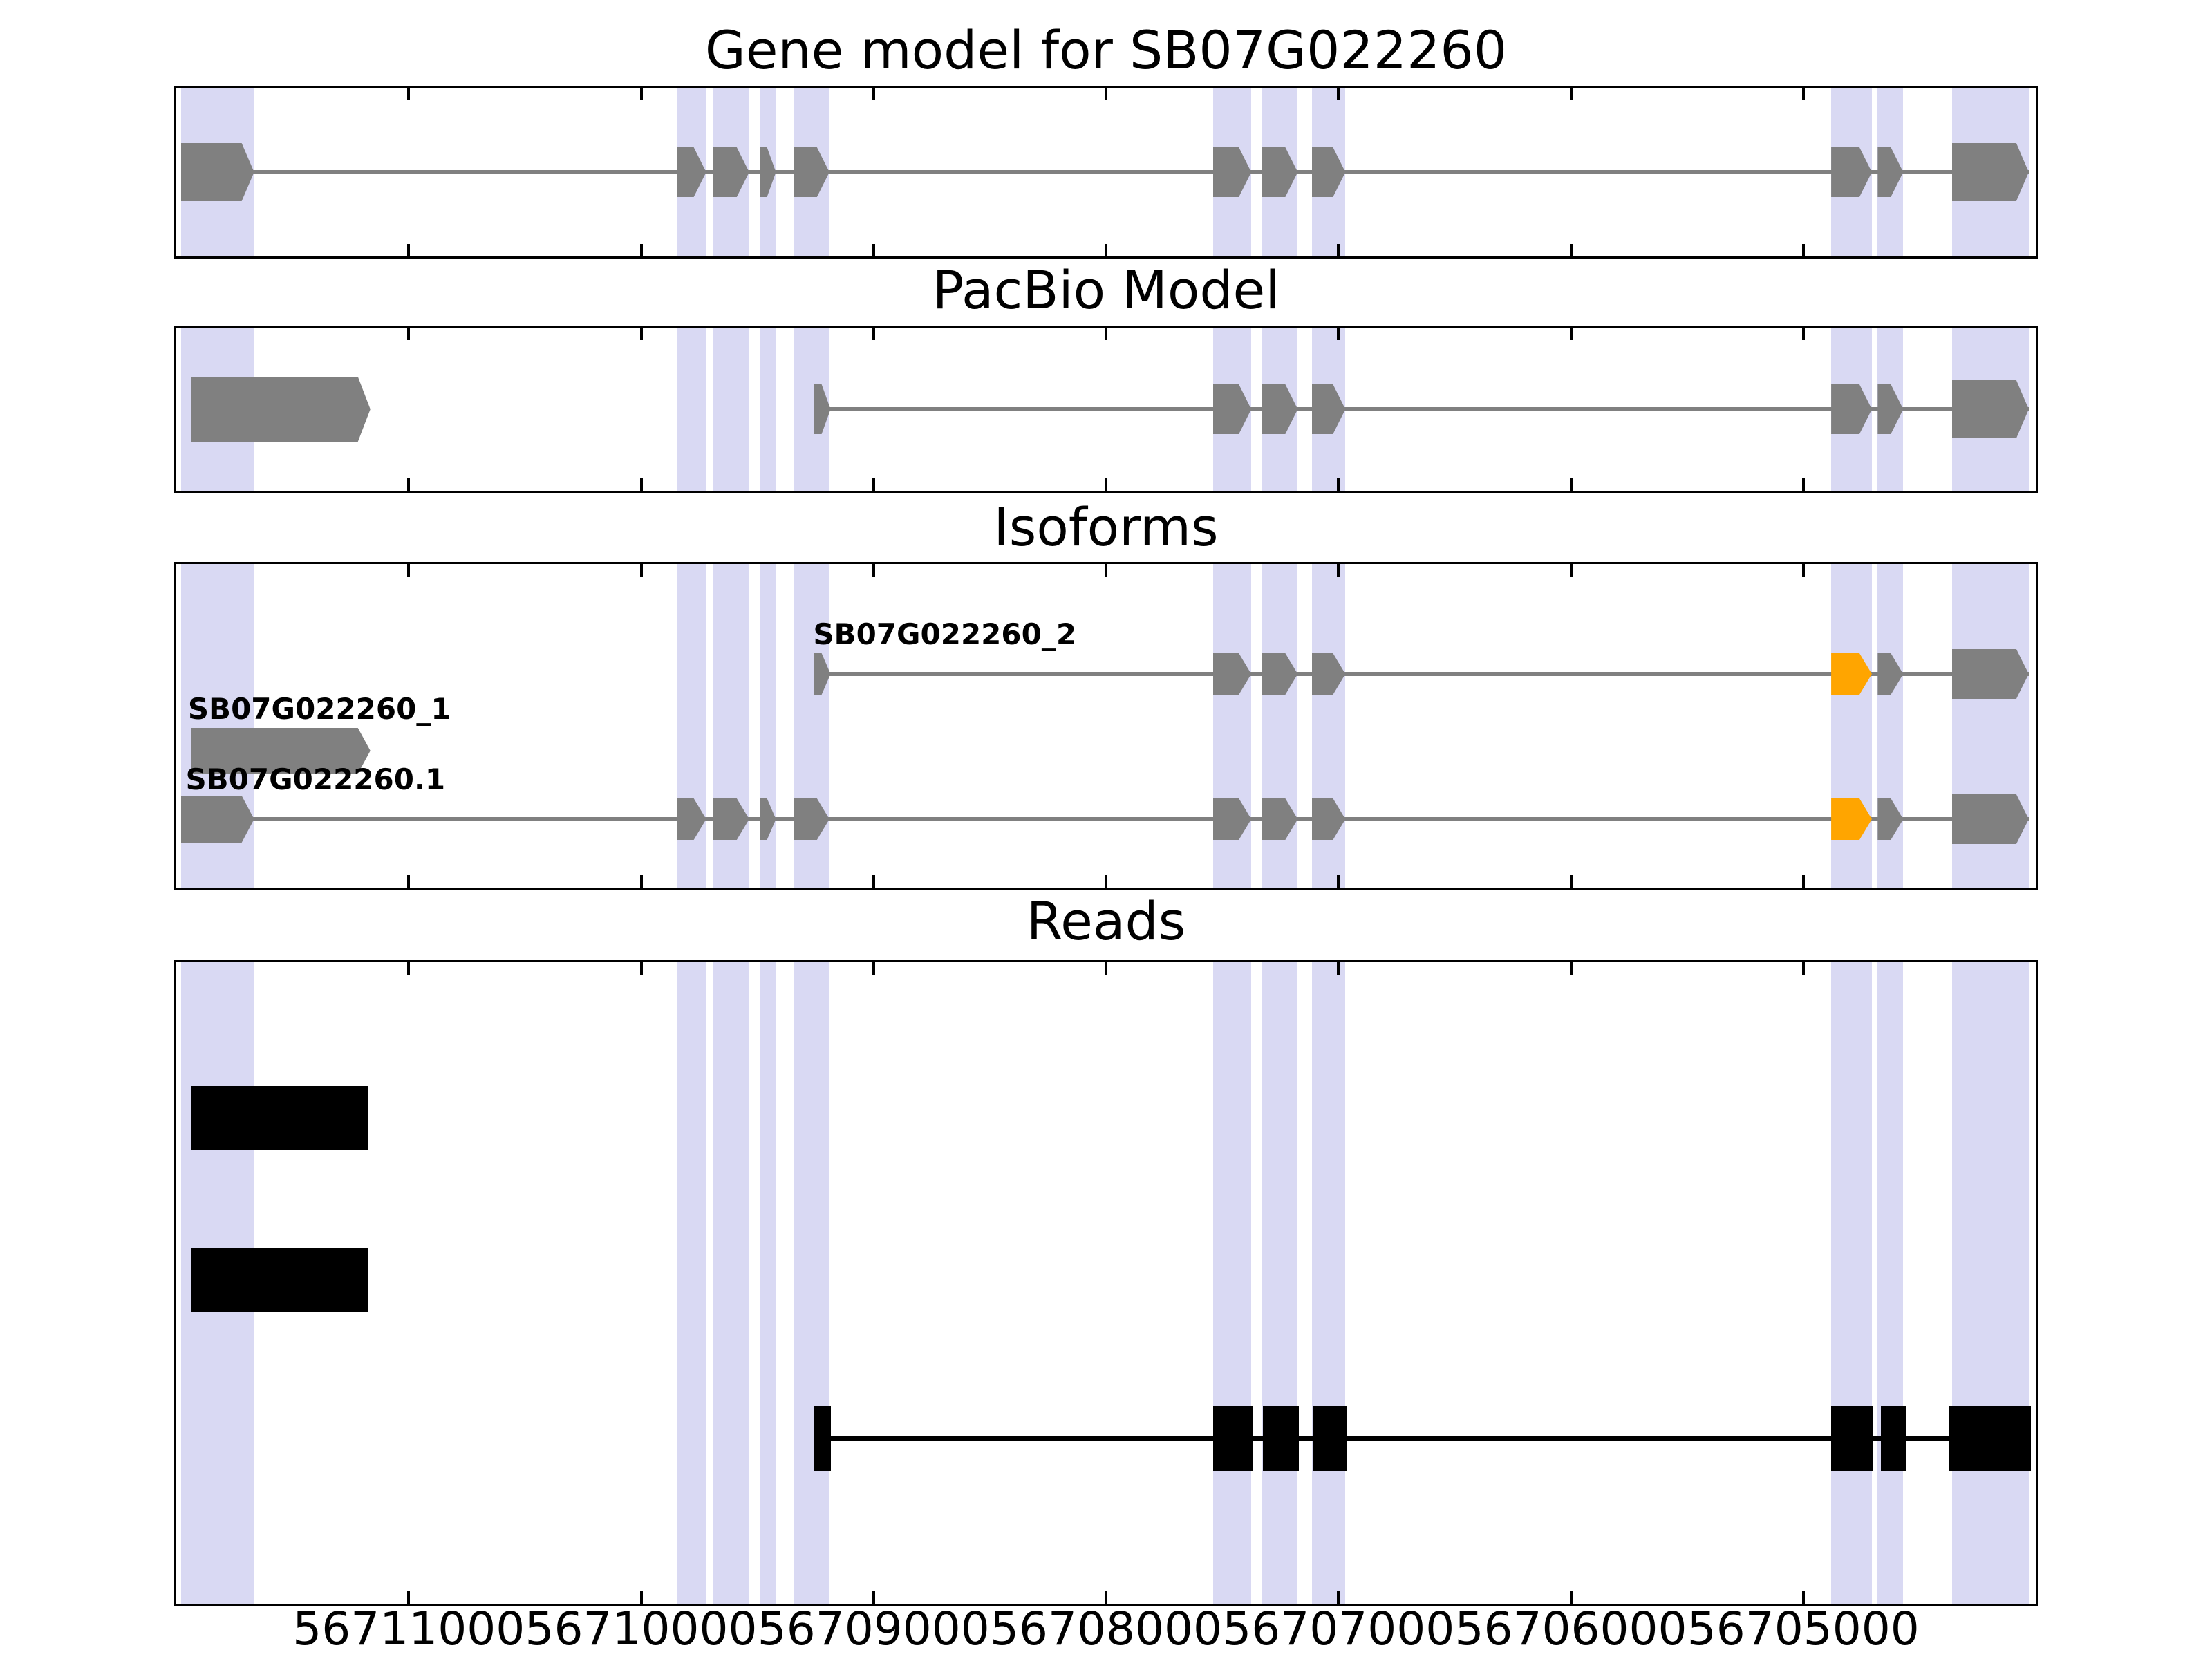  What do you see at coordinates (1106, 527) in the screenshot?
I see `panel-title-isoforms: Isoforms` at bounding box center [1106, 527].